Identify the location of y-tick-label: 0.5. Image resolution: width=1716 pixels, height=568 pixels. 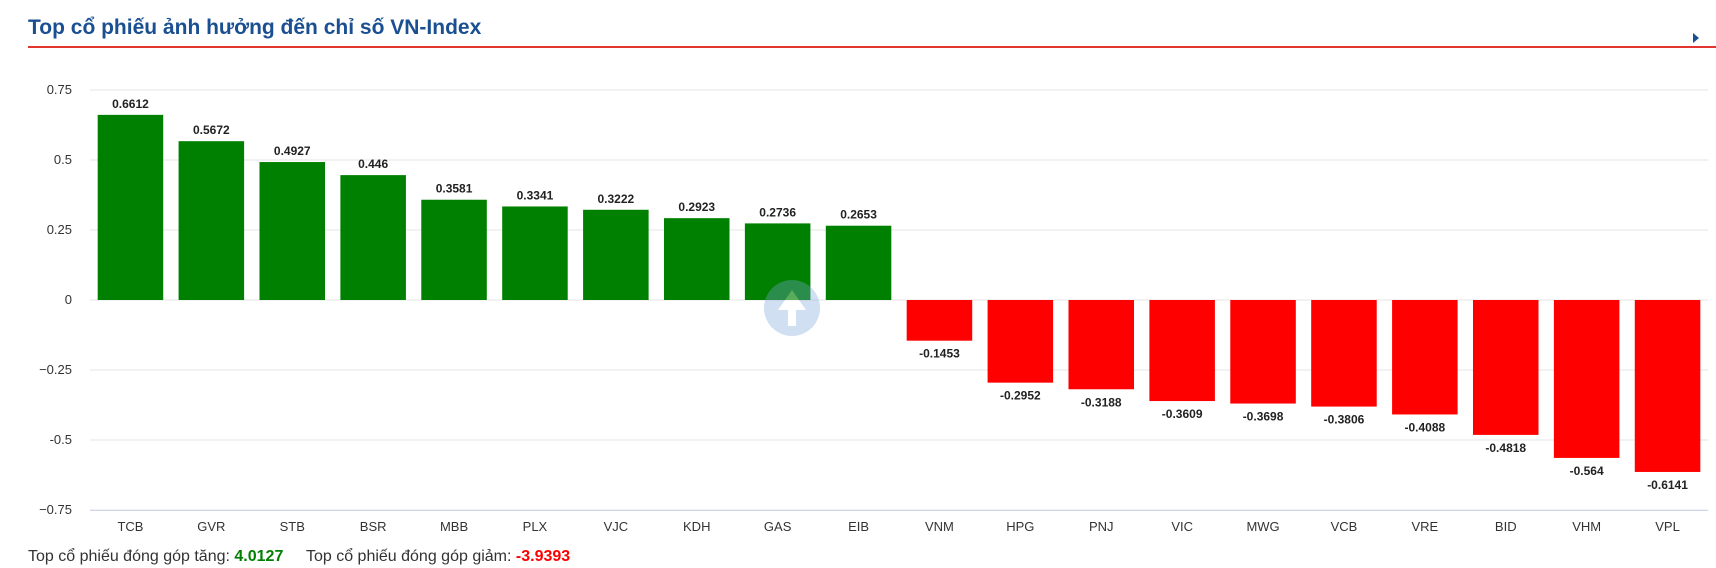
(63, 159).